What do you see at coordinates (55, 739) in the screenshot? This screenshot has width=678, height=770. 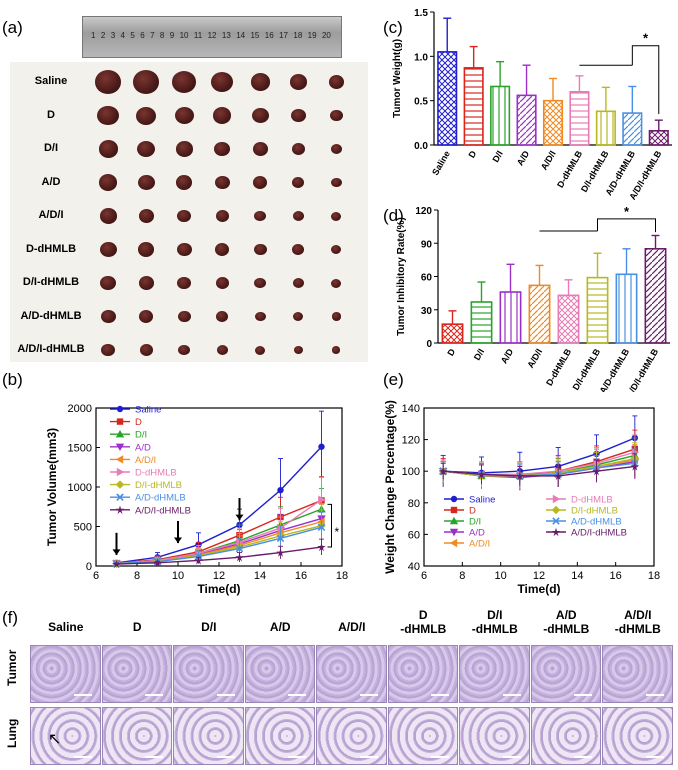 I see `metastasis-arrow-icon: ↖` at bounding box center [55, 739].